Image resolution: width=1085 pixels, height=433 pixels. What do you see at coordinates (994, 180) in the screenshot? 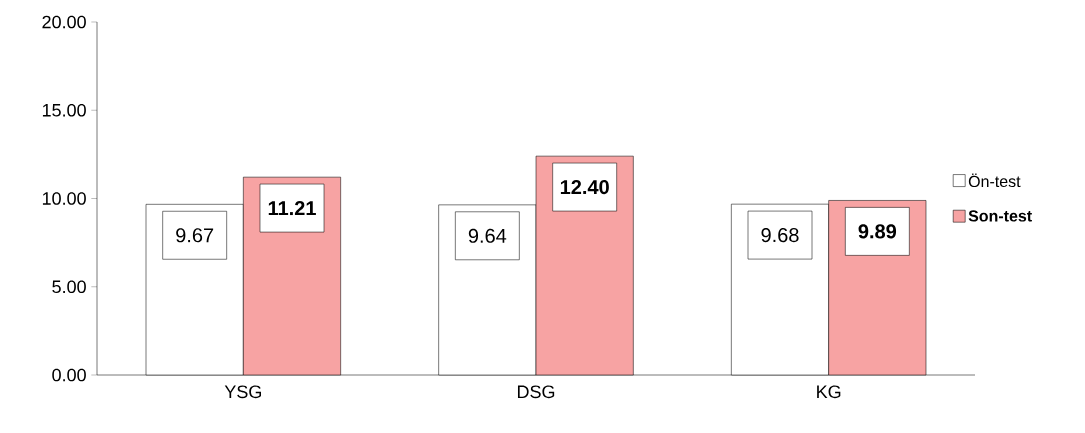
I see `legend-label: Ön-test` at bounding box center [994, 180].